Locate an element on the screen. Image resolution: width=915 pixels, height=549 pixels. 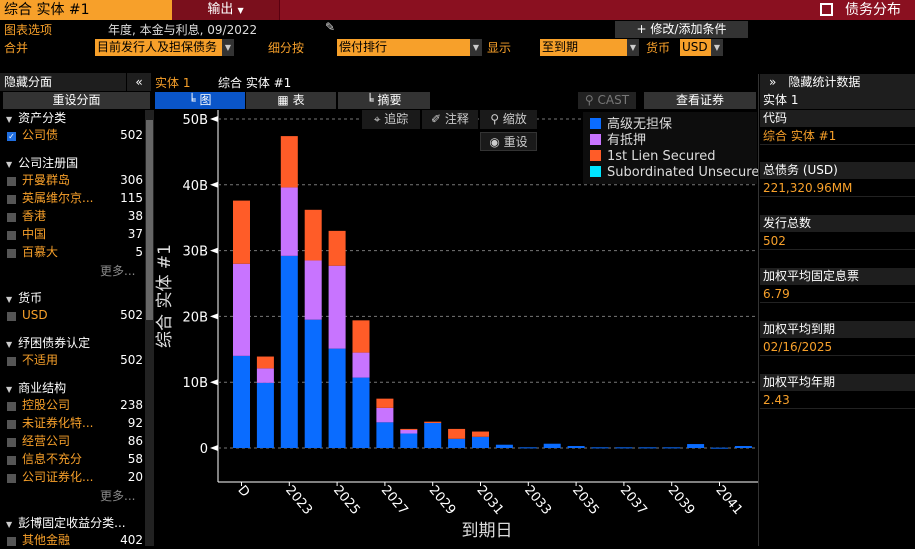
facet-group-header: ▼ 商业结构 is located at coordinates (36, 388).